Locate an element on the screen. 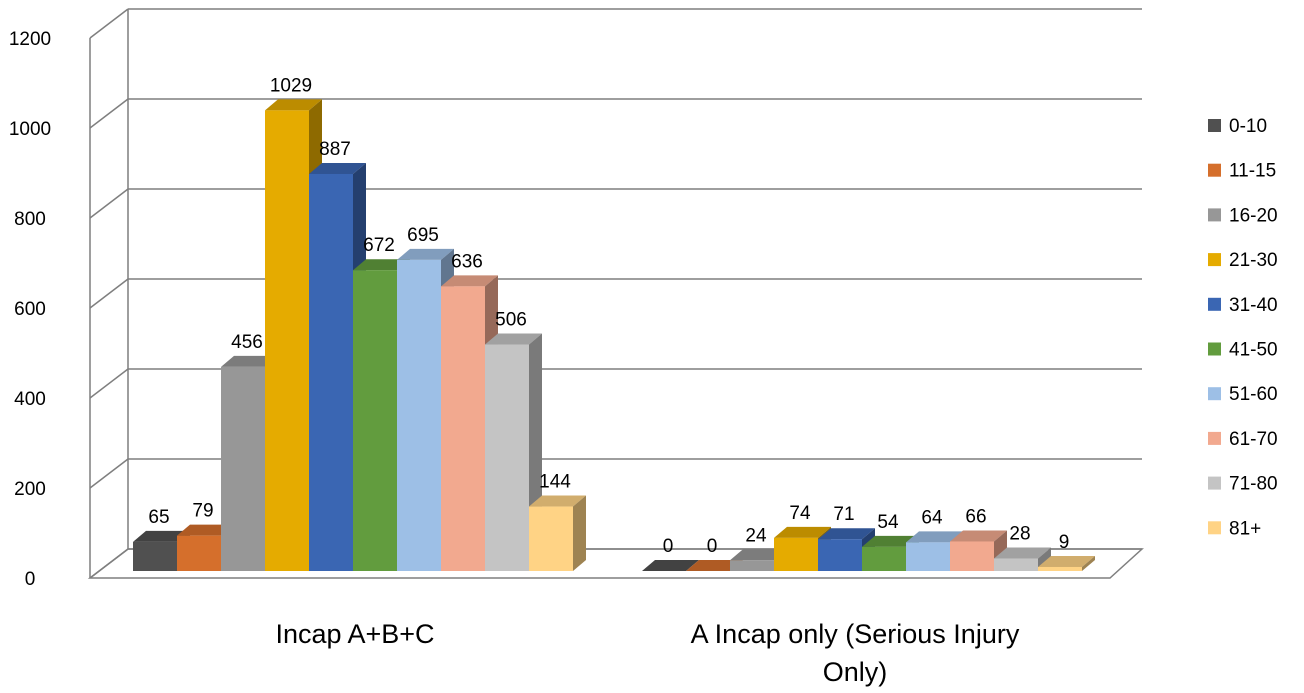 This screenshot has width=1304, height=693. legend-item: 71-80 is located at coordinates (1243, 484).